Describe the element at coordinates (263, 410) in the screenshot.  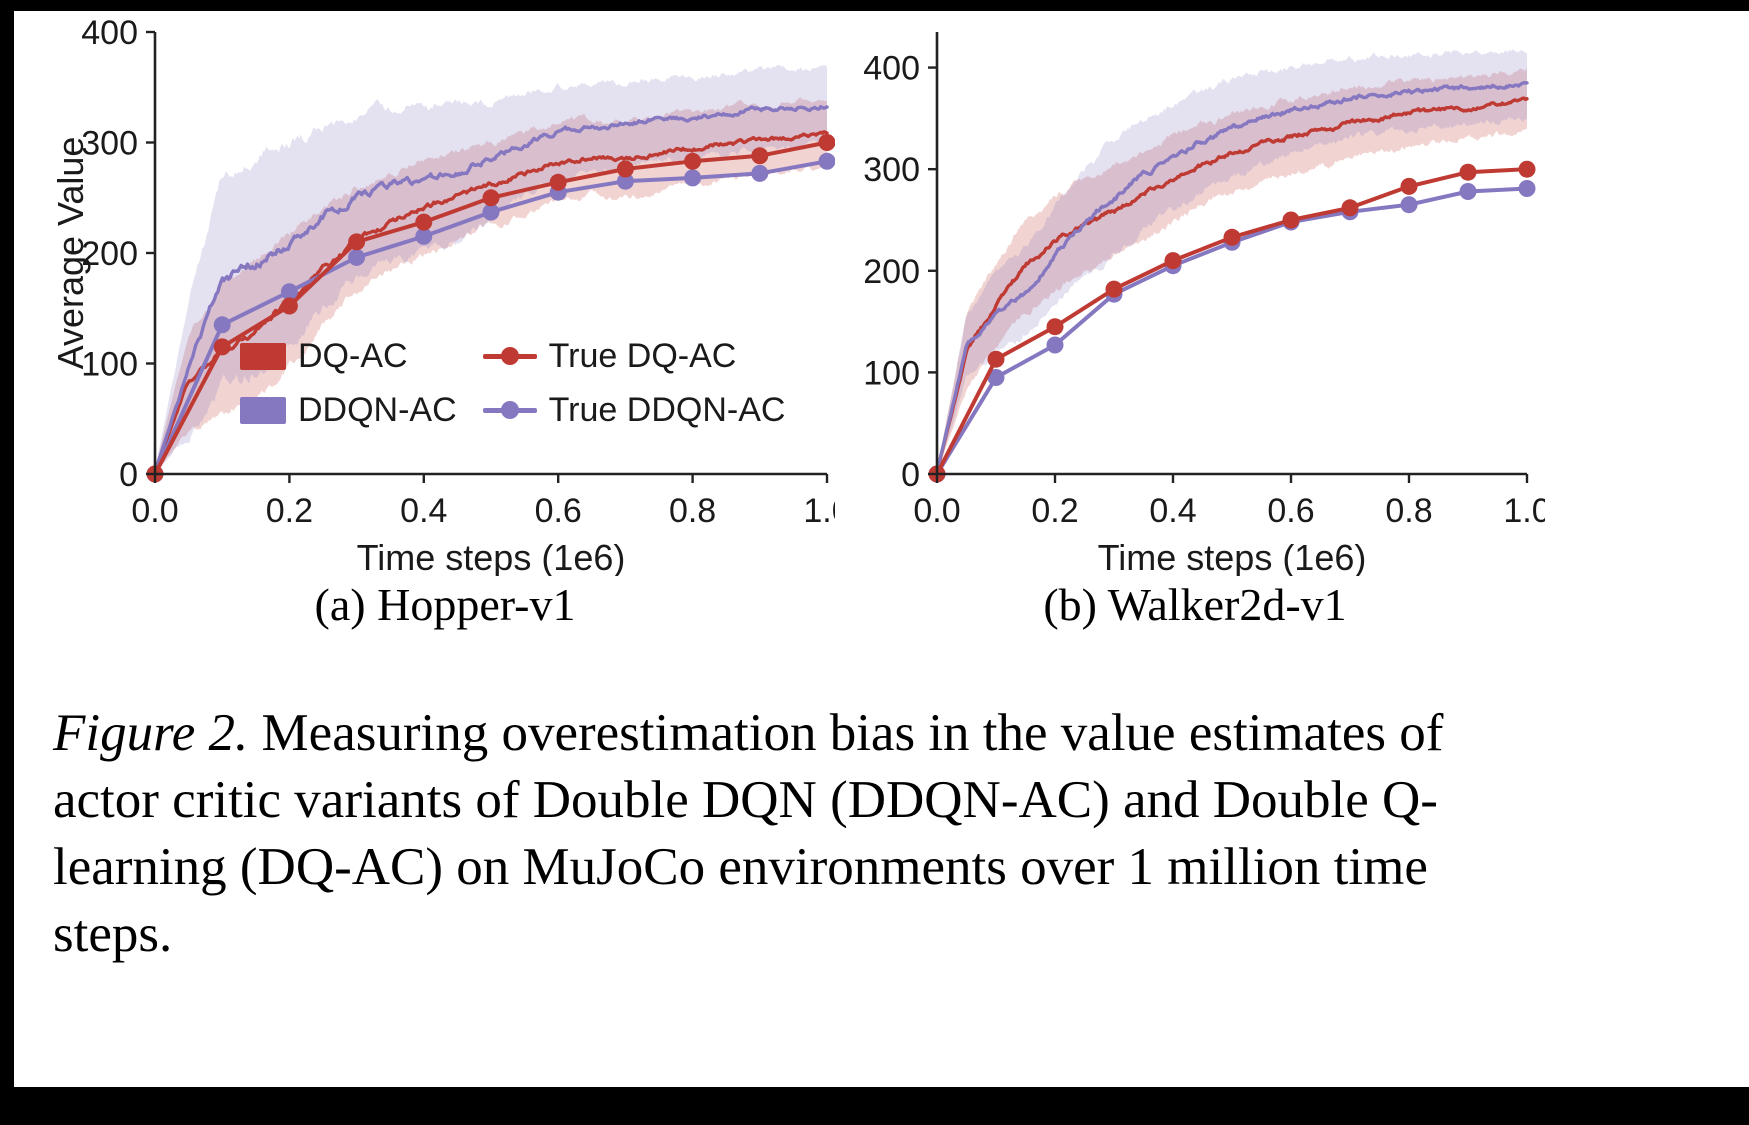
I see `ddqn-ac-band-swatch-icon` at that location.